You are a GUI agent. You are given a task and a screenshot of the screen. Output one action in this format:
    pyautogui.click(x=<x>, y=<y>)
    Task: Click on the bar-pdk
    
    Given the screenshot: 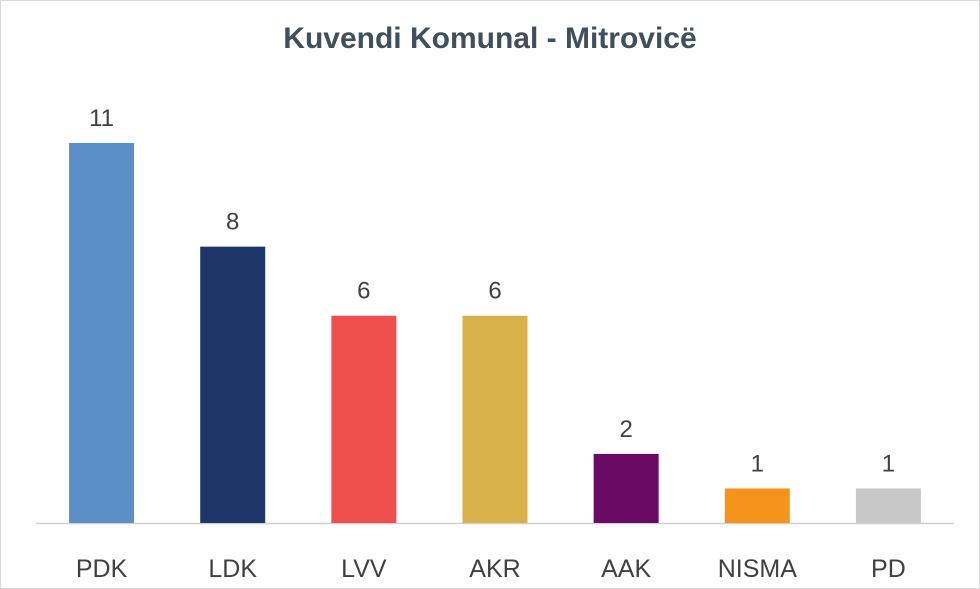 What is the action you would take?
    pyautogui.click(x=102, y=333)
    